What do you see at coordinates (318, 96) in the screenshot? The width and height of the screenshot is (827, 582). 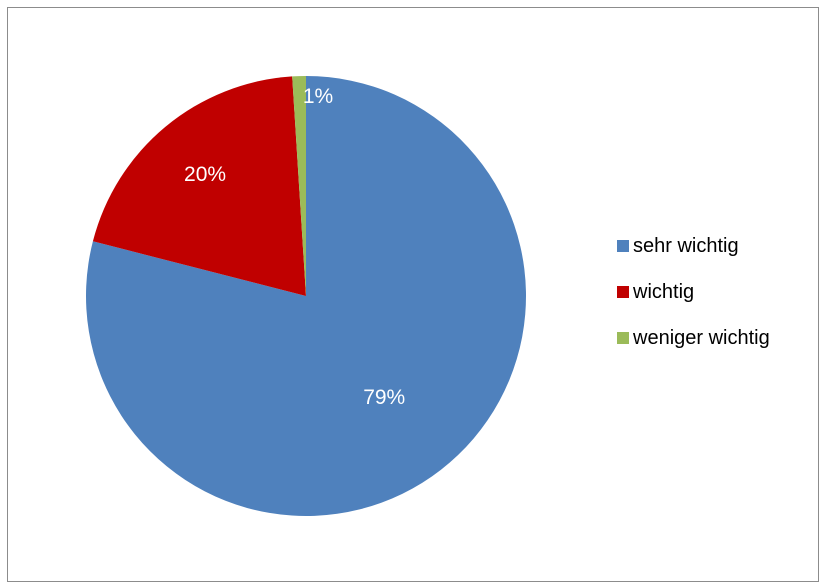 I see `slice-label-weniger-wichtig: 1%` at bounding box center [318, 96].